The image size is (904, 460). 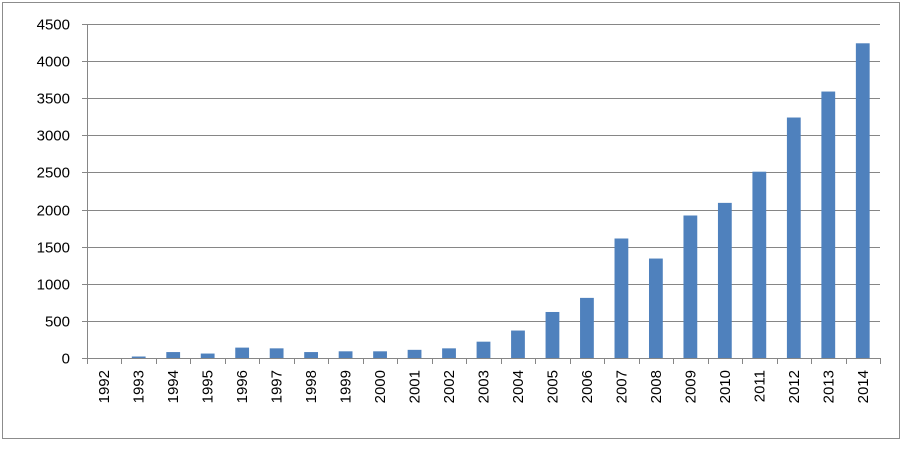 I want to click on x-tick-label: 2011, so click(x=759, y=386).